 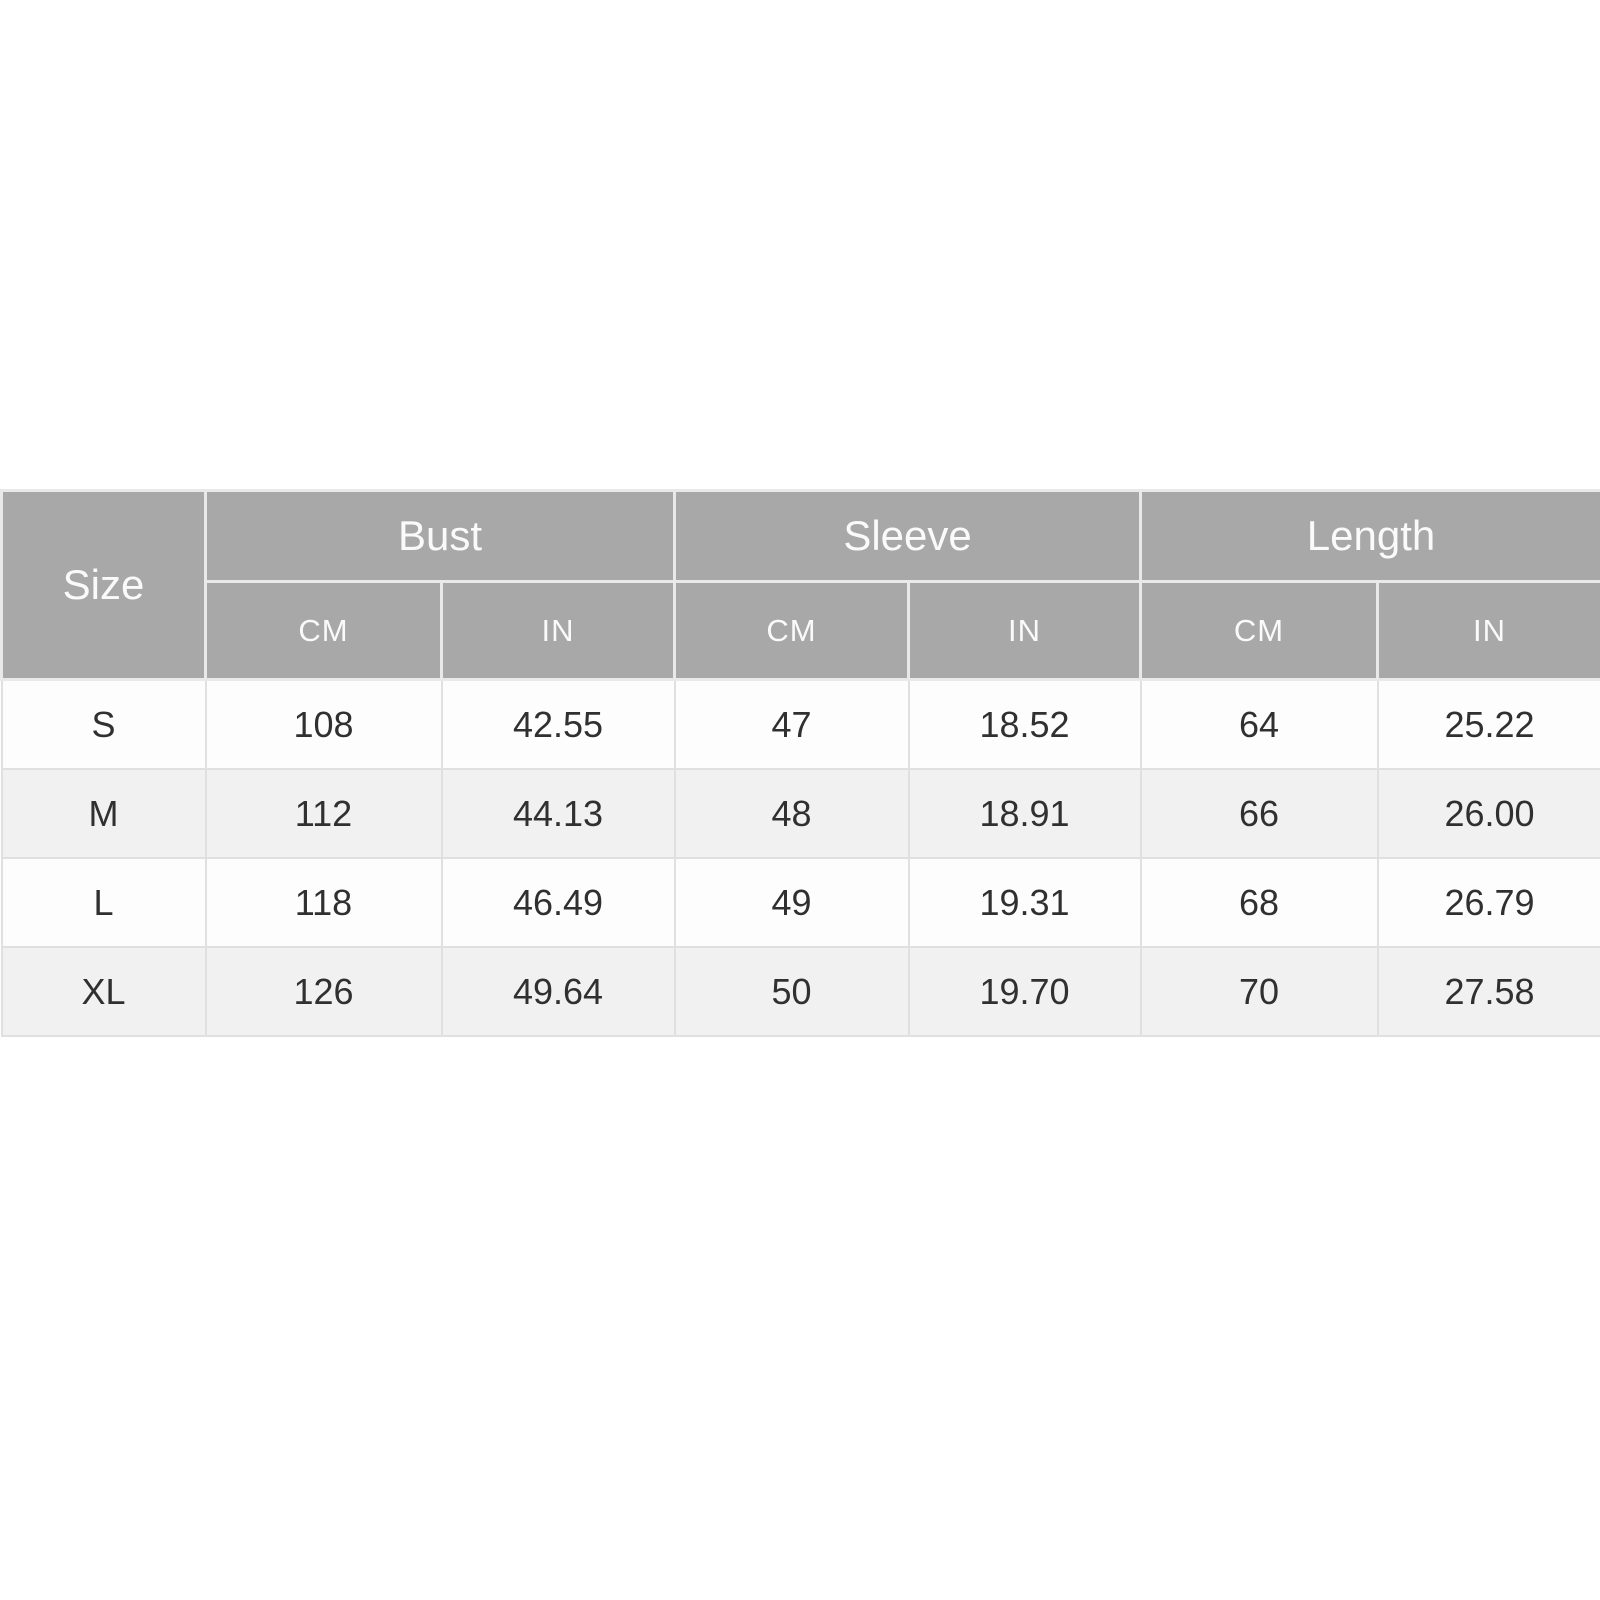 What do you see at coordinates (1259, 991) in the screenshot?
I see `table-cell: 70` at bounding box center [1259, 991].